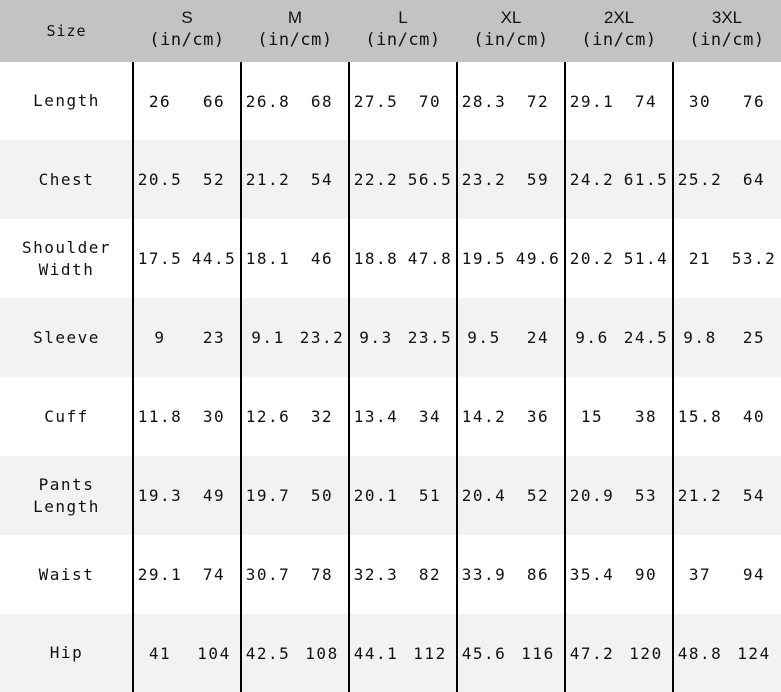 This screenshot has width=781, height=692. Describe the element at coordinates (376, 416) in the screenshot. I see `in-value: 13.4` at that location.